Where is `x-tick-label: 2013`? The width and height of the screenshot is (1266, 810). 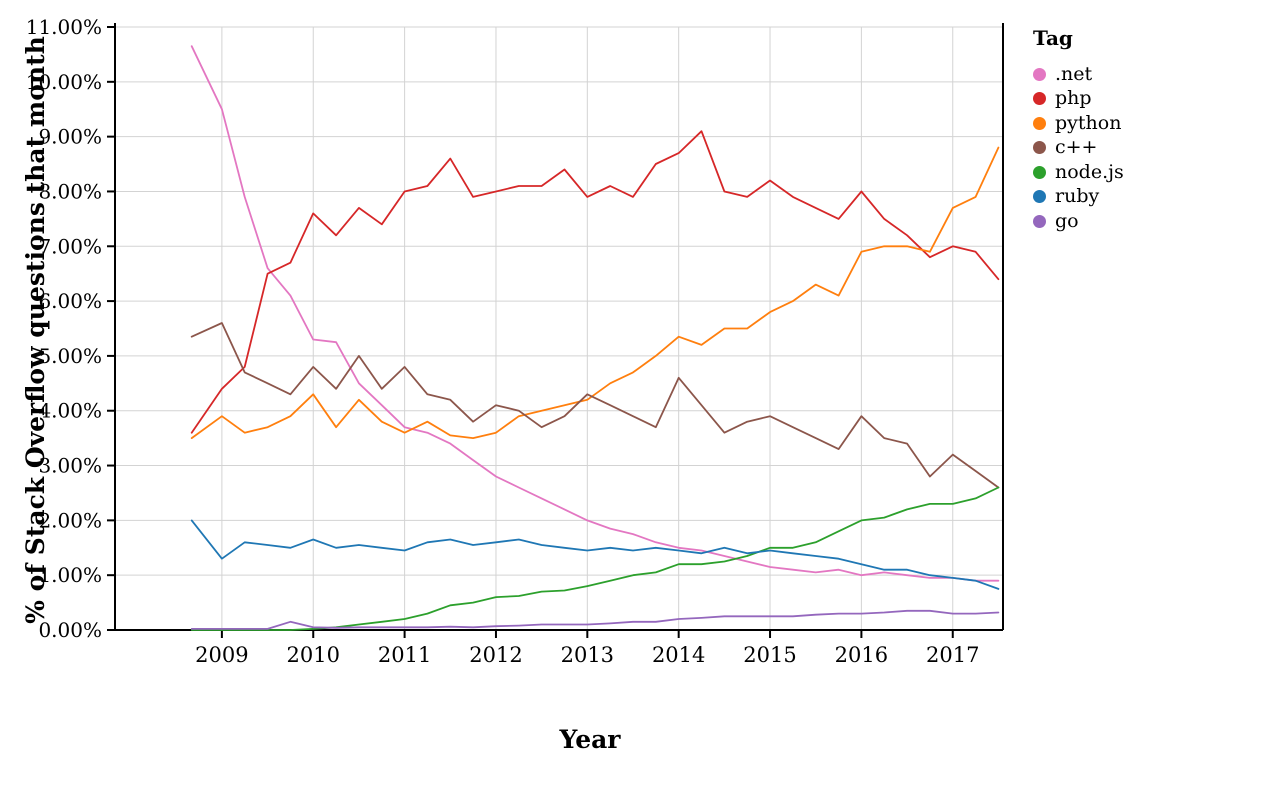 x-tick-label: 2013 is located at coordinates (587, 655).